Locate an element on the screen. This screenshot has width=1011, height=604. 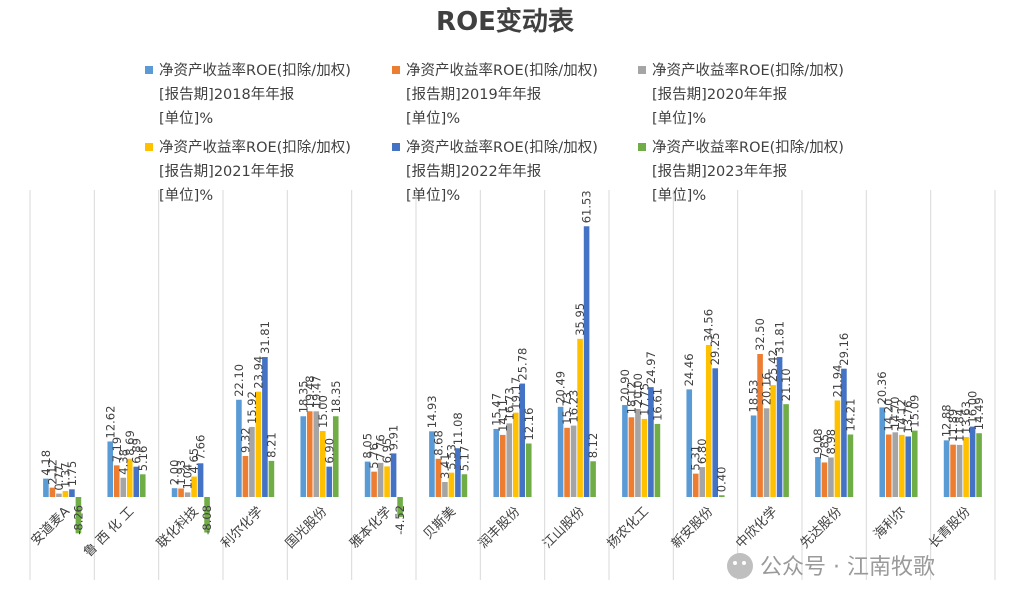
data-label: 29.16 is located at coordinates (844, 349).